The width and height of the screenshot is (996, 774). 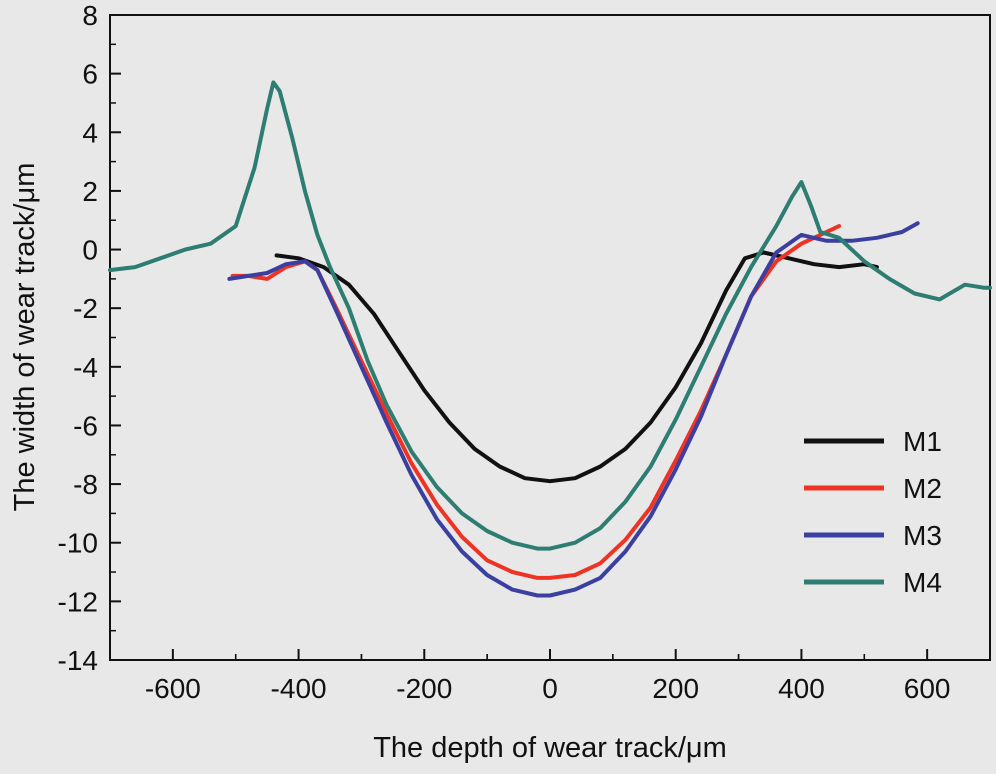 What do you see at coordinates (675, 688) in the screenshot?
I see `x-tick-label: 200` at bounding box center [675, 688].